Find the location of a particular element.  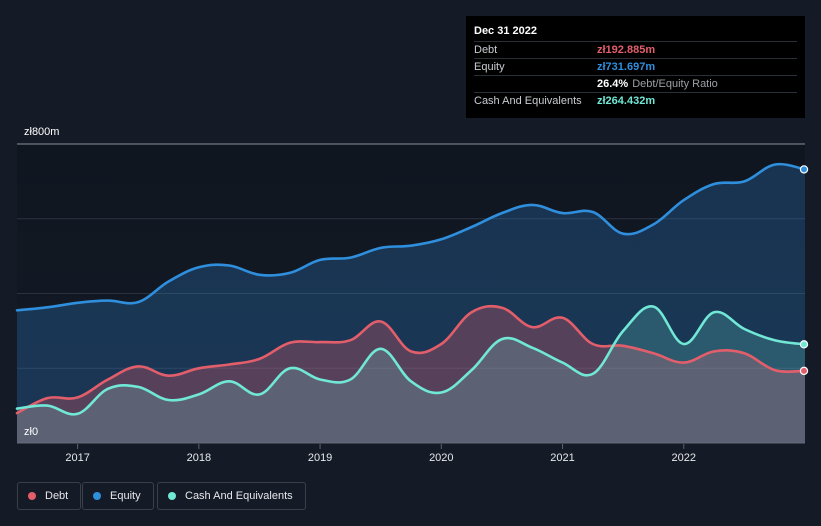

tooltip-value-ratio: 26.4% is located at coordinates (613, 84).